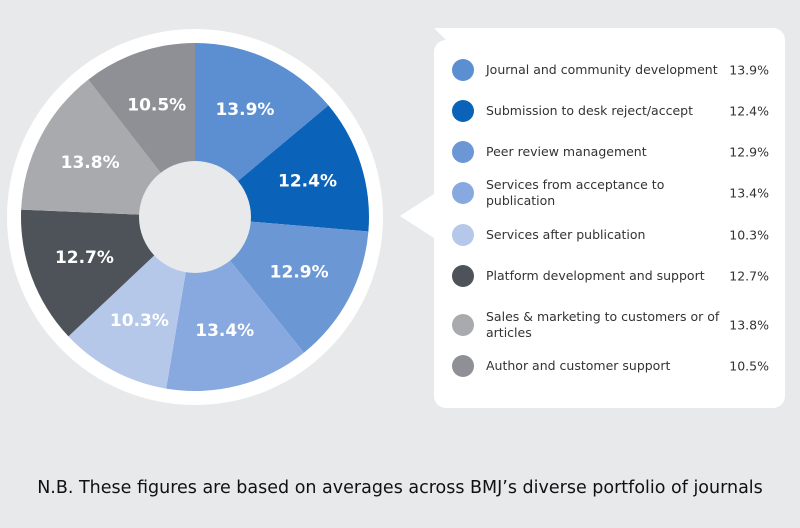 This screenshot has height=528, width=800. I want to click on legend-value: 13.4%, so click(749, 193).